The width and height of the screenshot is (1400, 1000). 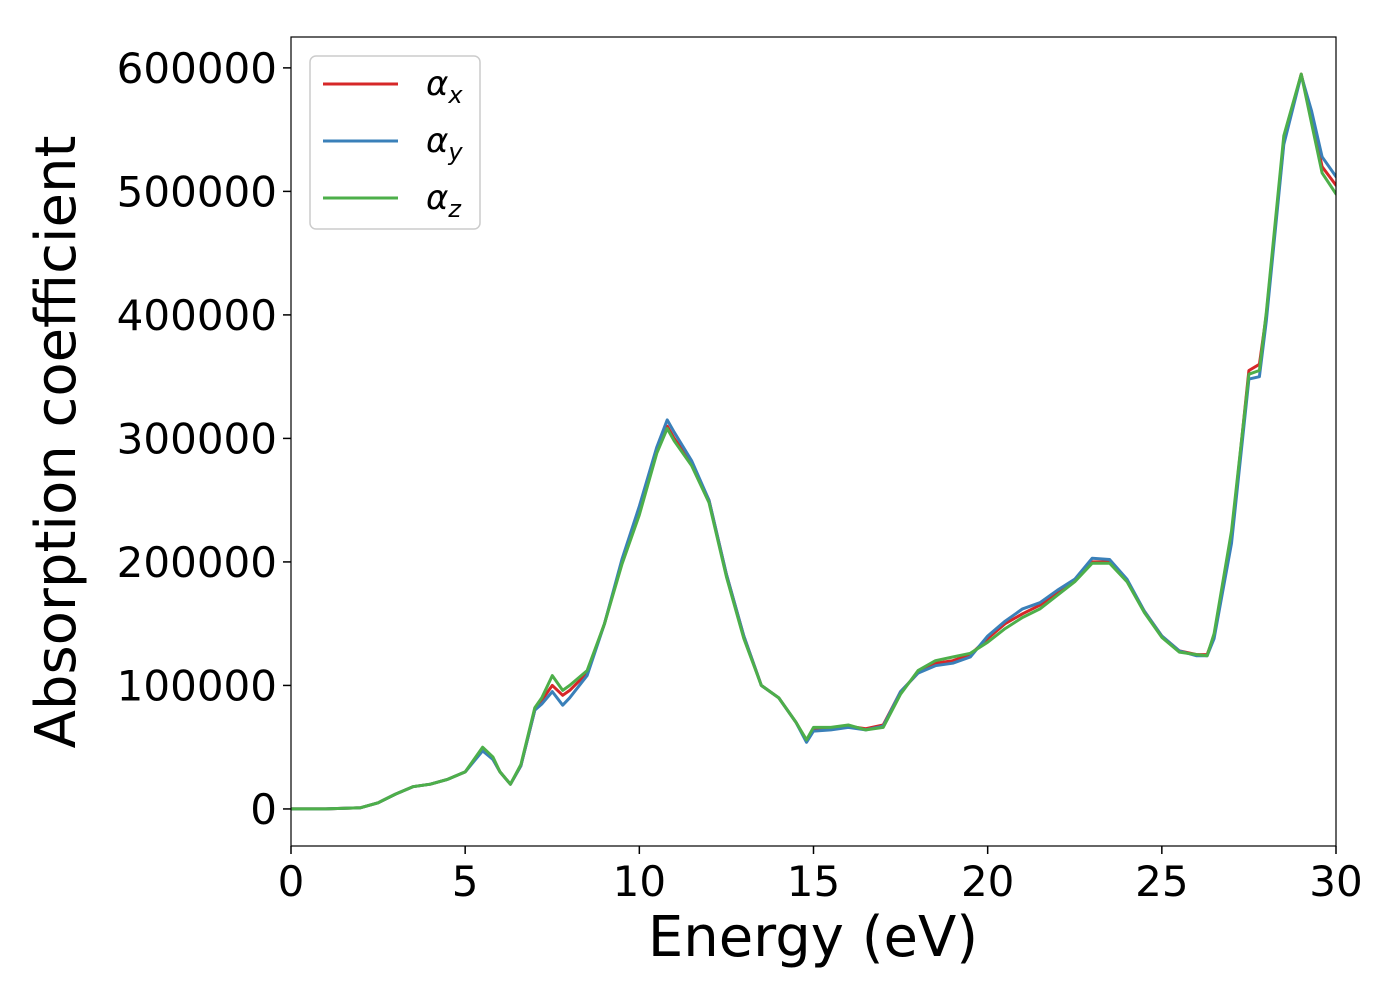 What do you see at coordinates (197, 315) in the screenshot?
I see `y-tick-label: 400000` at bounding box center [197, 315].